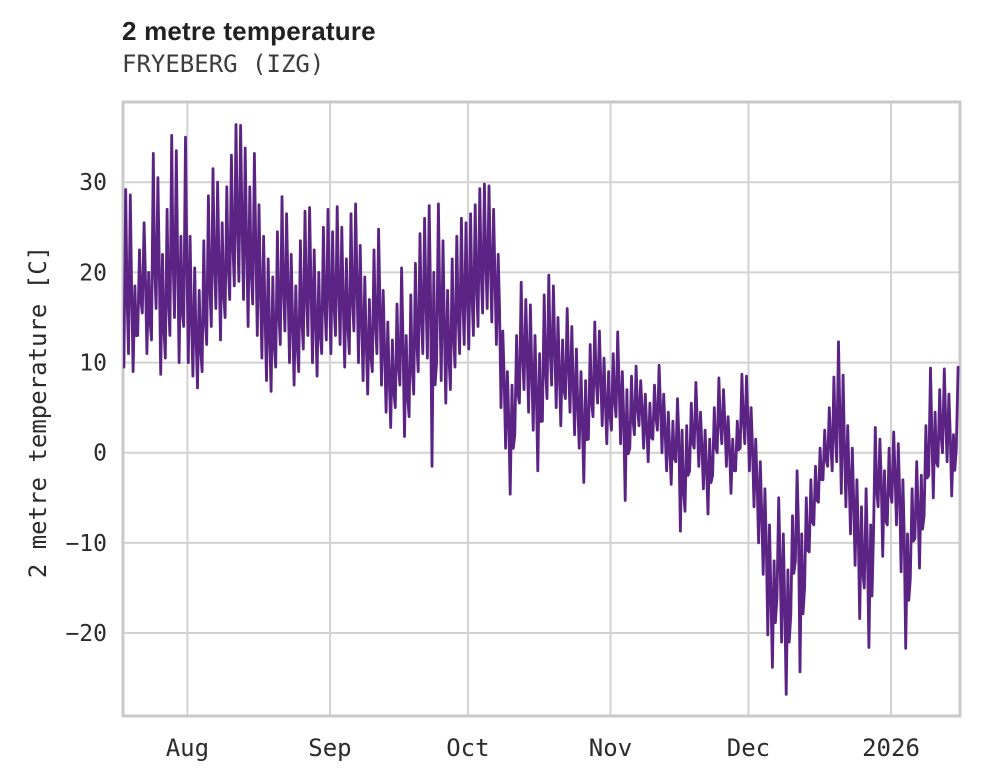  Describe the element at coordinates (187, 748) in the screenshot. I see `x-tick-label: Aug` at that location.